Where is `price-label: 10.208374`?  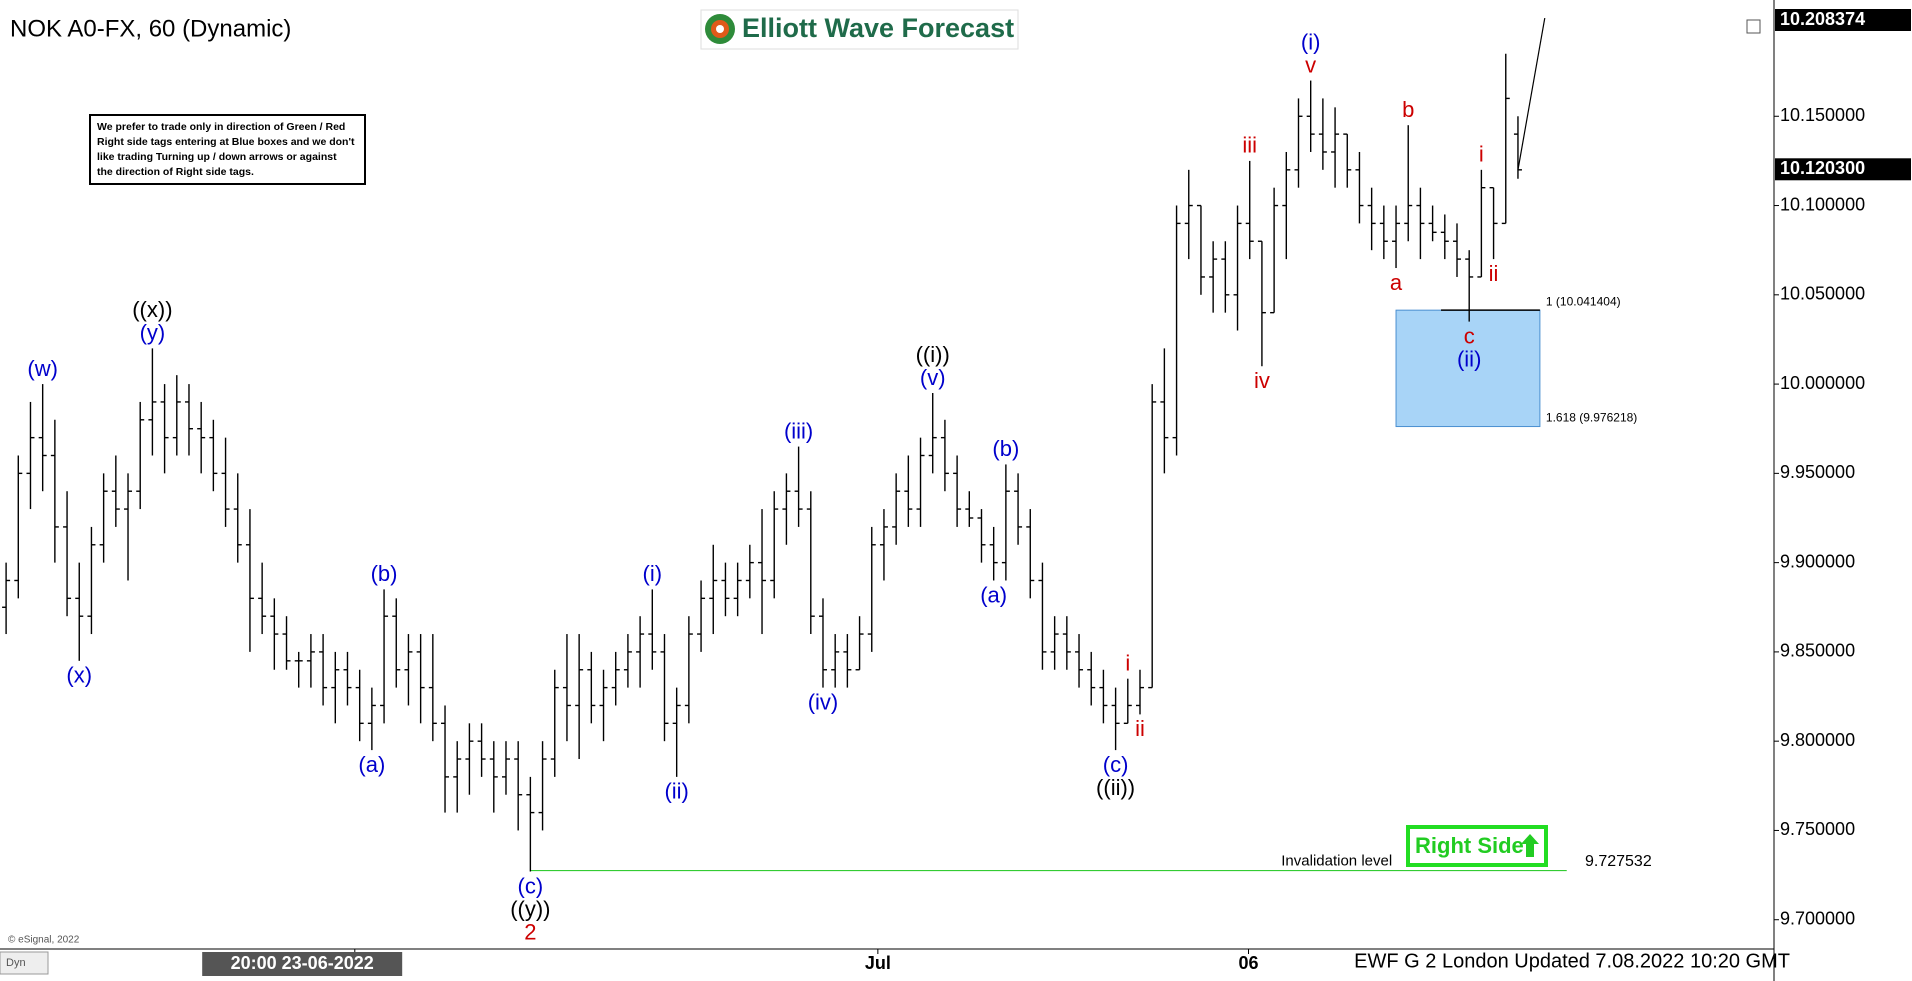
price-label: 10.208374 is located at coordinates (1822, 19).